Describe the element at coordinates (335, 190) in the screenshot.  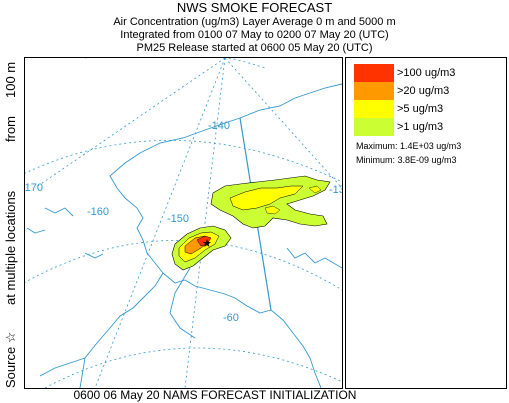
I see `lon-label: -130` at that location.